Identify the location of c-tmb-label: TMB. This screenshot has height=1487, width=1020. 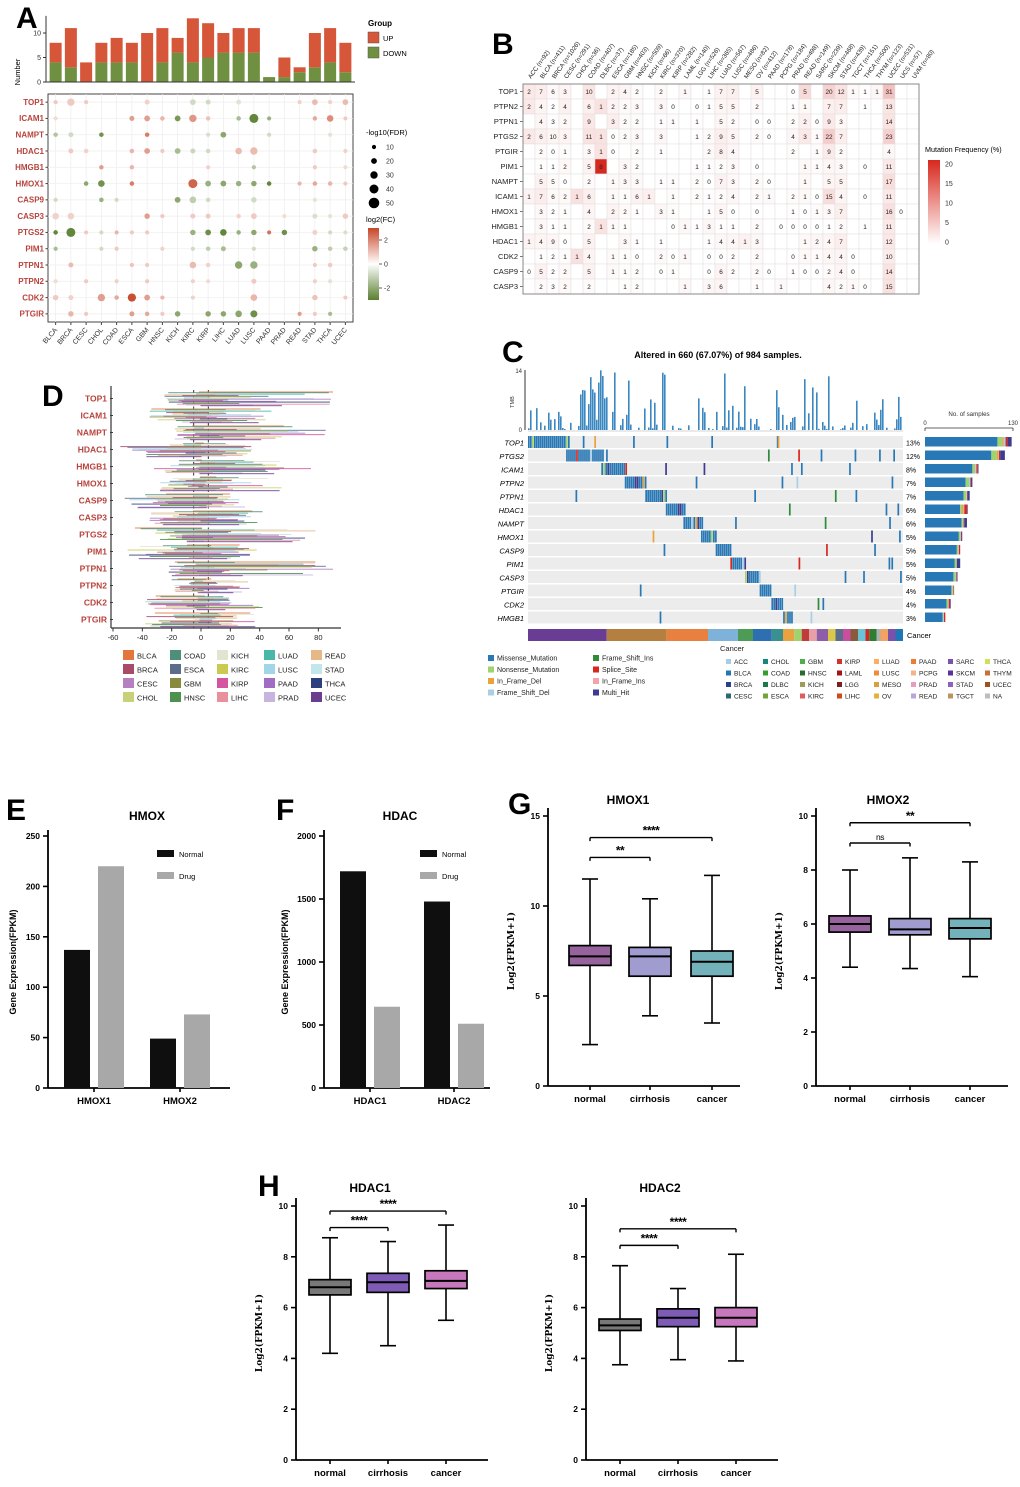
(513, 402).